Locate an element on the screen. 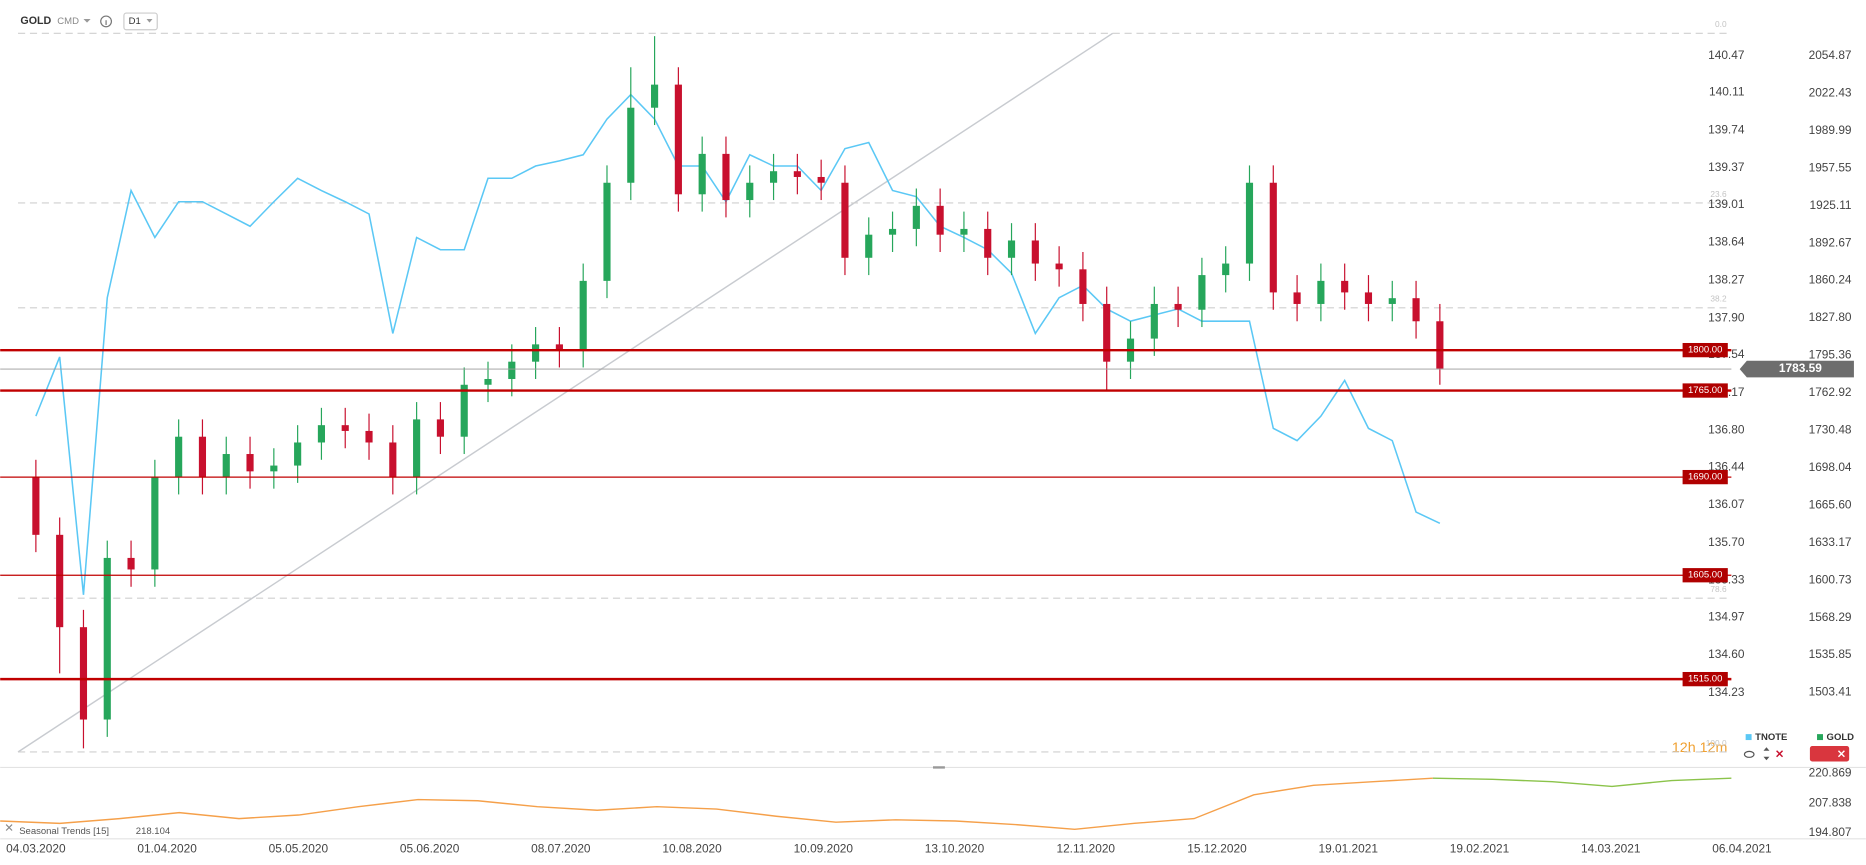  info-icon is located at coordinates (106, 21).